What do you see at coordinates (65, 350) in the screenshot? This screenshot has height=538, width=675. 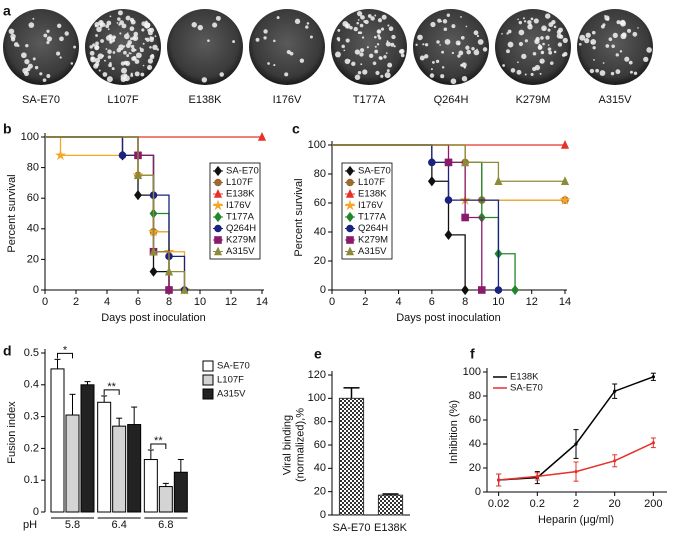 I see `significance-label: *` at bounding box center [65, 350].